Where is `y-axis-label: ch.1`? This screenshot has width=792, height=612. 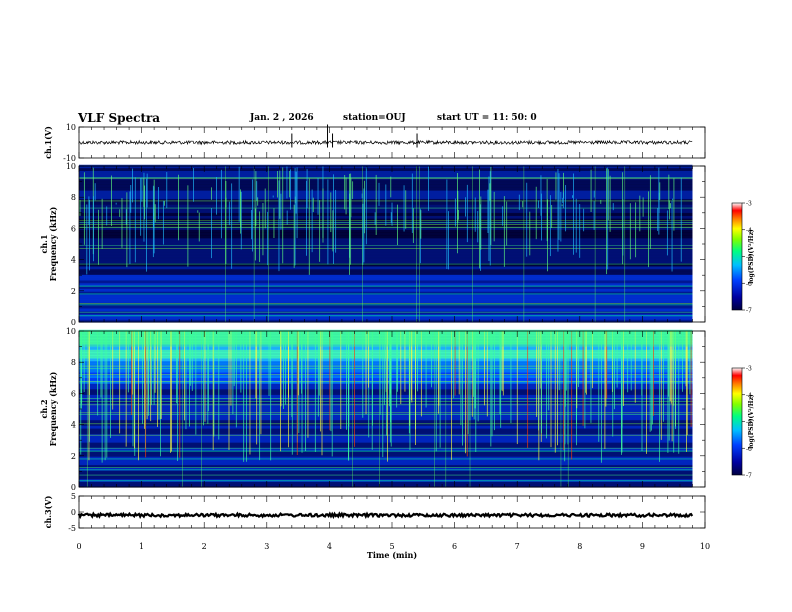
y-axis-label: ch.1 is located at coordinates (44, 243).